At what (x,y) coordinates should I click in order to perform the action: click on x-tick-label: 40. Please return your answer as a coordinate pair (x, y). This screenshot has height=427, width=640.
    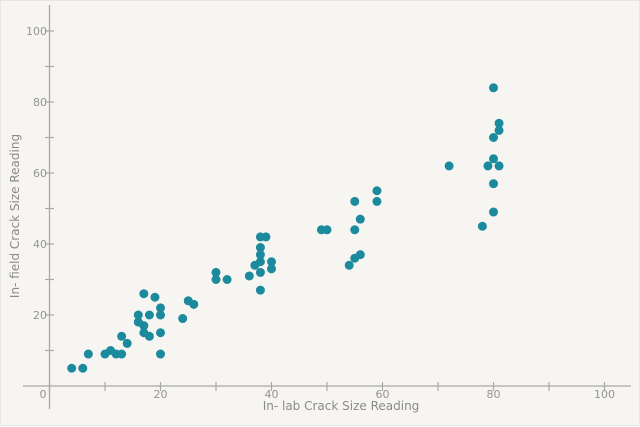
    Looking at the image, I should click on (272, 394).